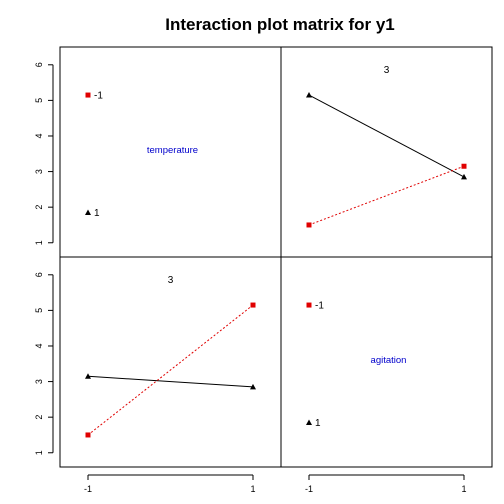 The image size is (504, 504). Describe the element at coordinates (280, 24) in the screenshot. I see `chart-title: Interaction plot matrix for y1` at that location.